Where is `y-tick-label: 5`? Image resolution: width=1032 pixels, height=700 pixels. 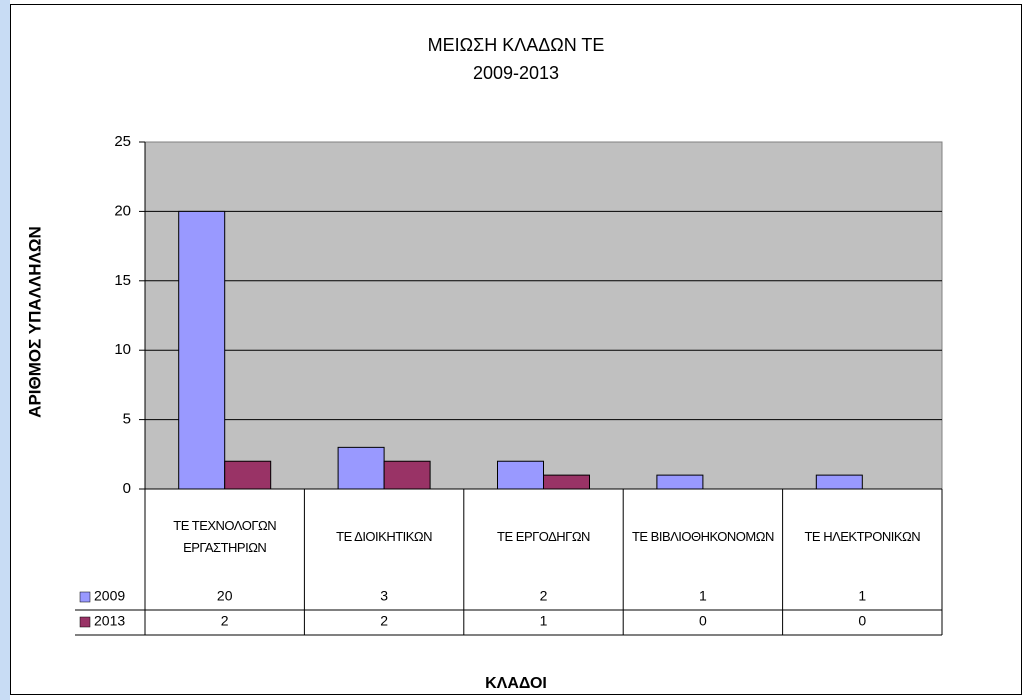 y-tick-label: 5 is located at coordinates (127, 419).